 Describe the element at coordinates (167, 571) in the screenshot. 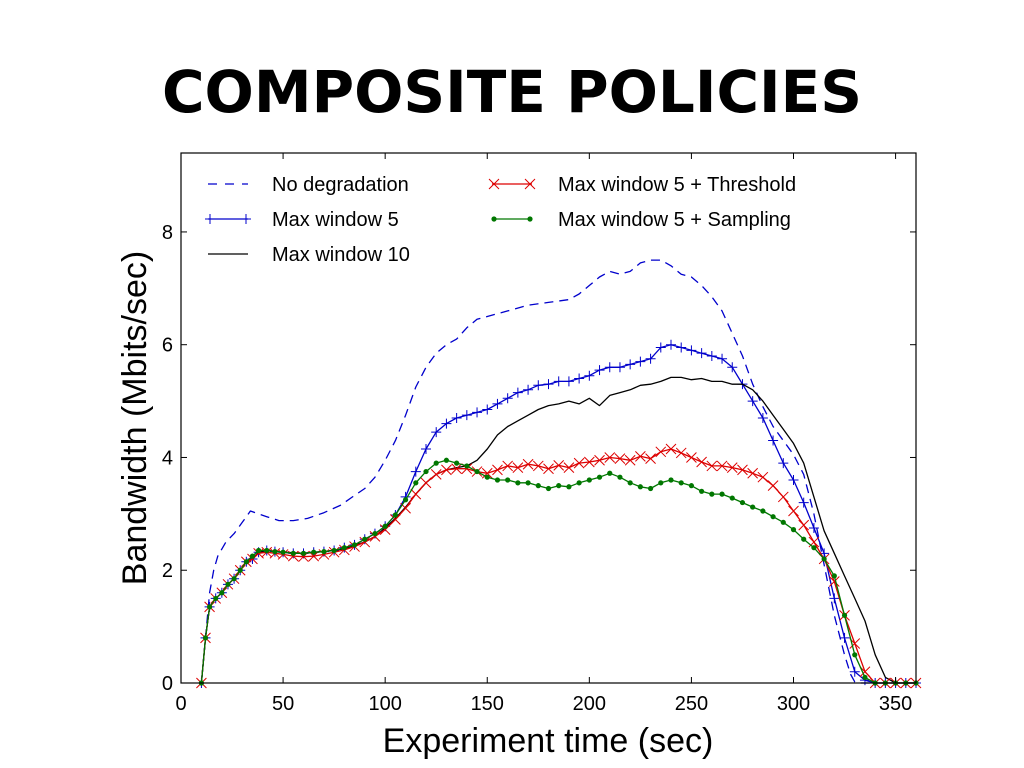

I see `y-tick-label: 2` at that location.